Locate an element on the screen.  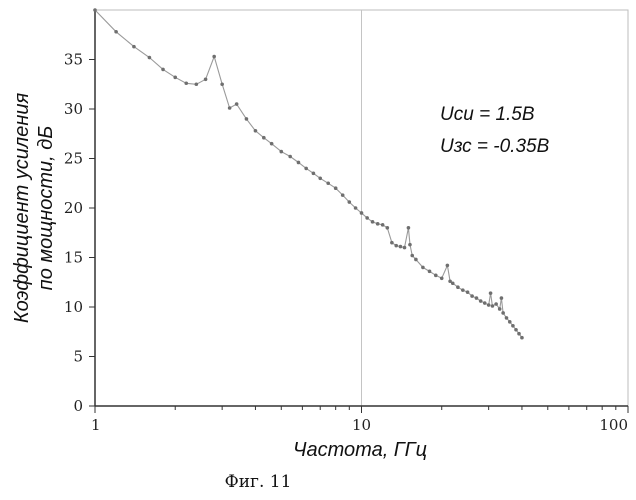
x-axis-title: Частота, ГГц is located at coordinates (360, 450).